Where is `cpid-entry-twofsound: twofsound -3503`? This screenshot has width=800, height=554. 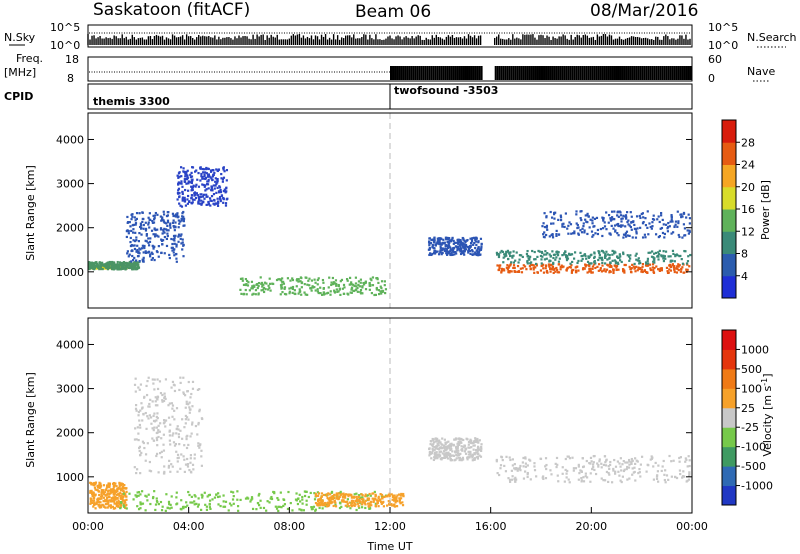
cpid-entry-twofsound: twofsound -3503 is located at coordinates (446, 90).